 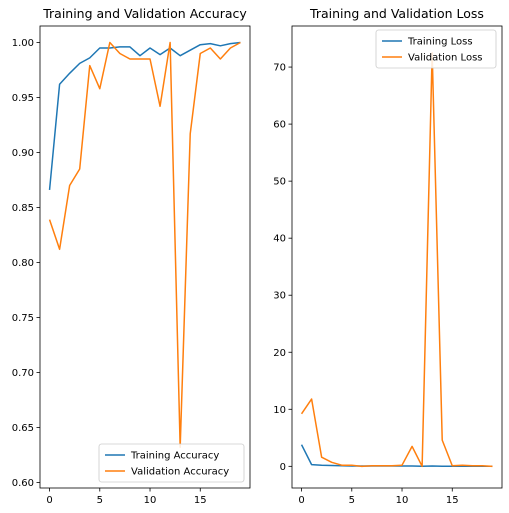 I want to click on legend-label: Validation Accuracy, so click(x=180, y=472).